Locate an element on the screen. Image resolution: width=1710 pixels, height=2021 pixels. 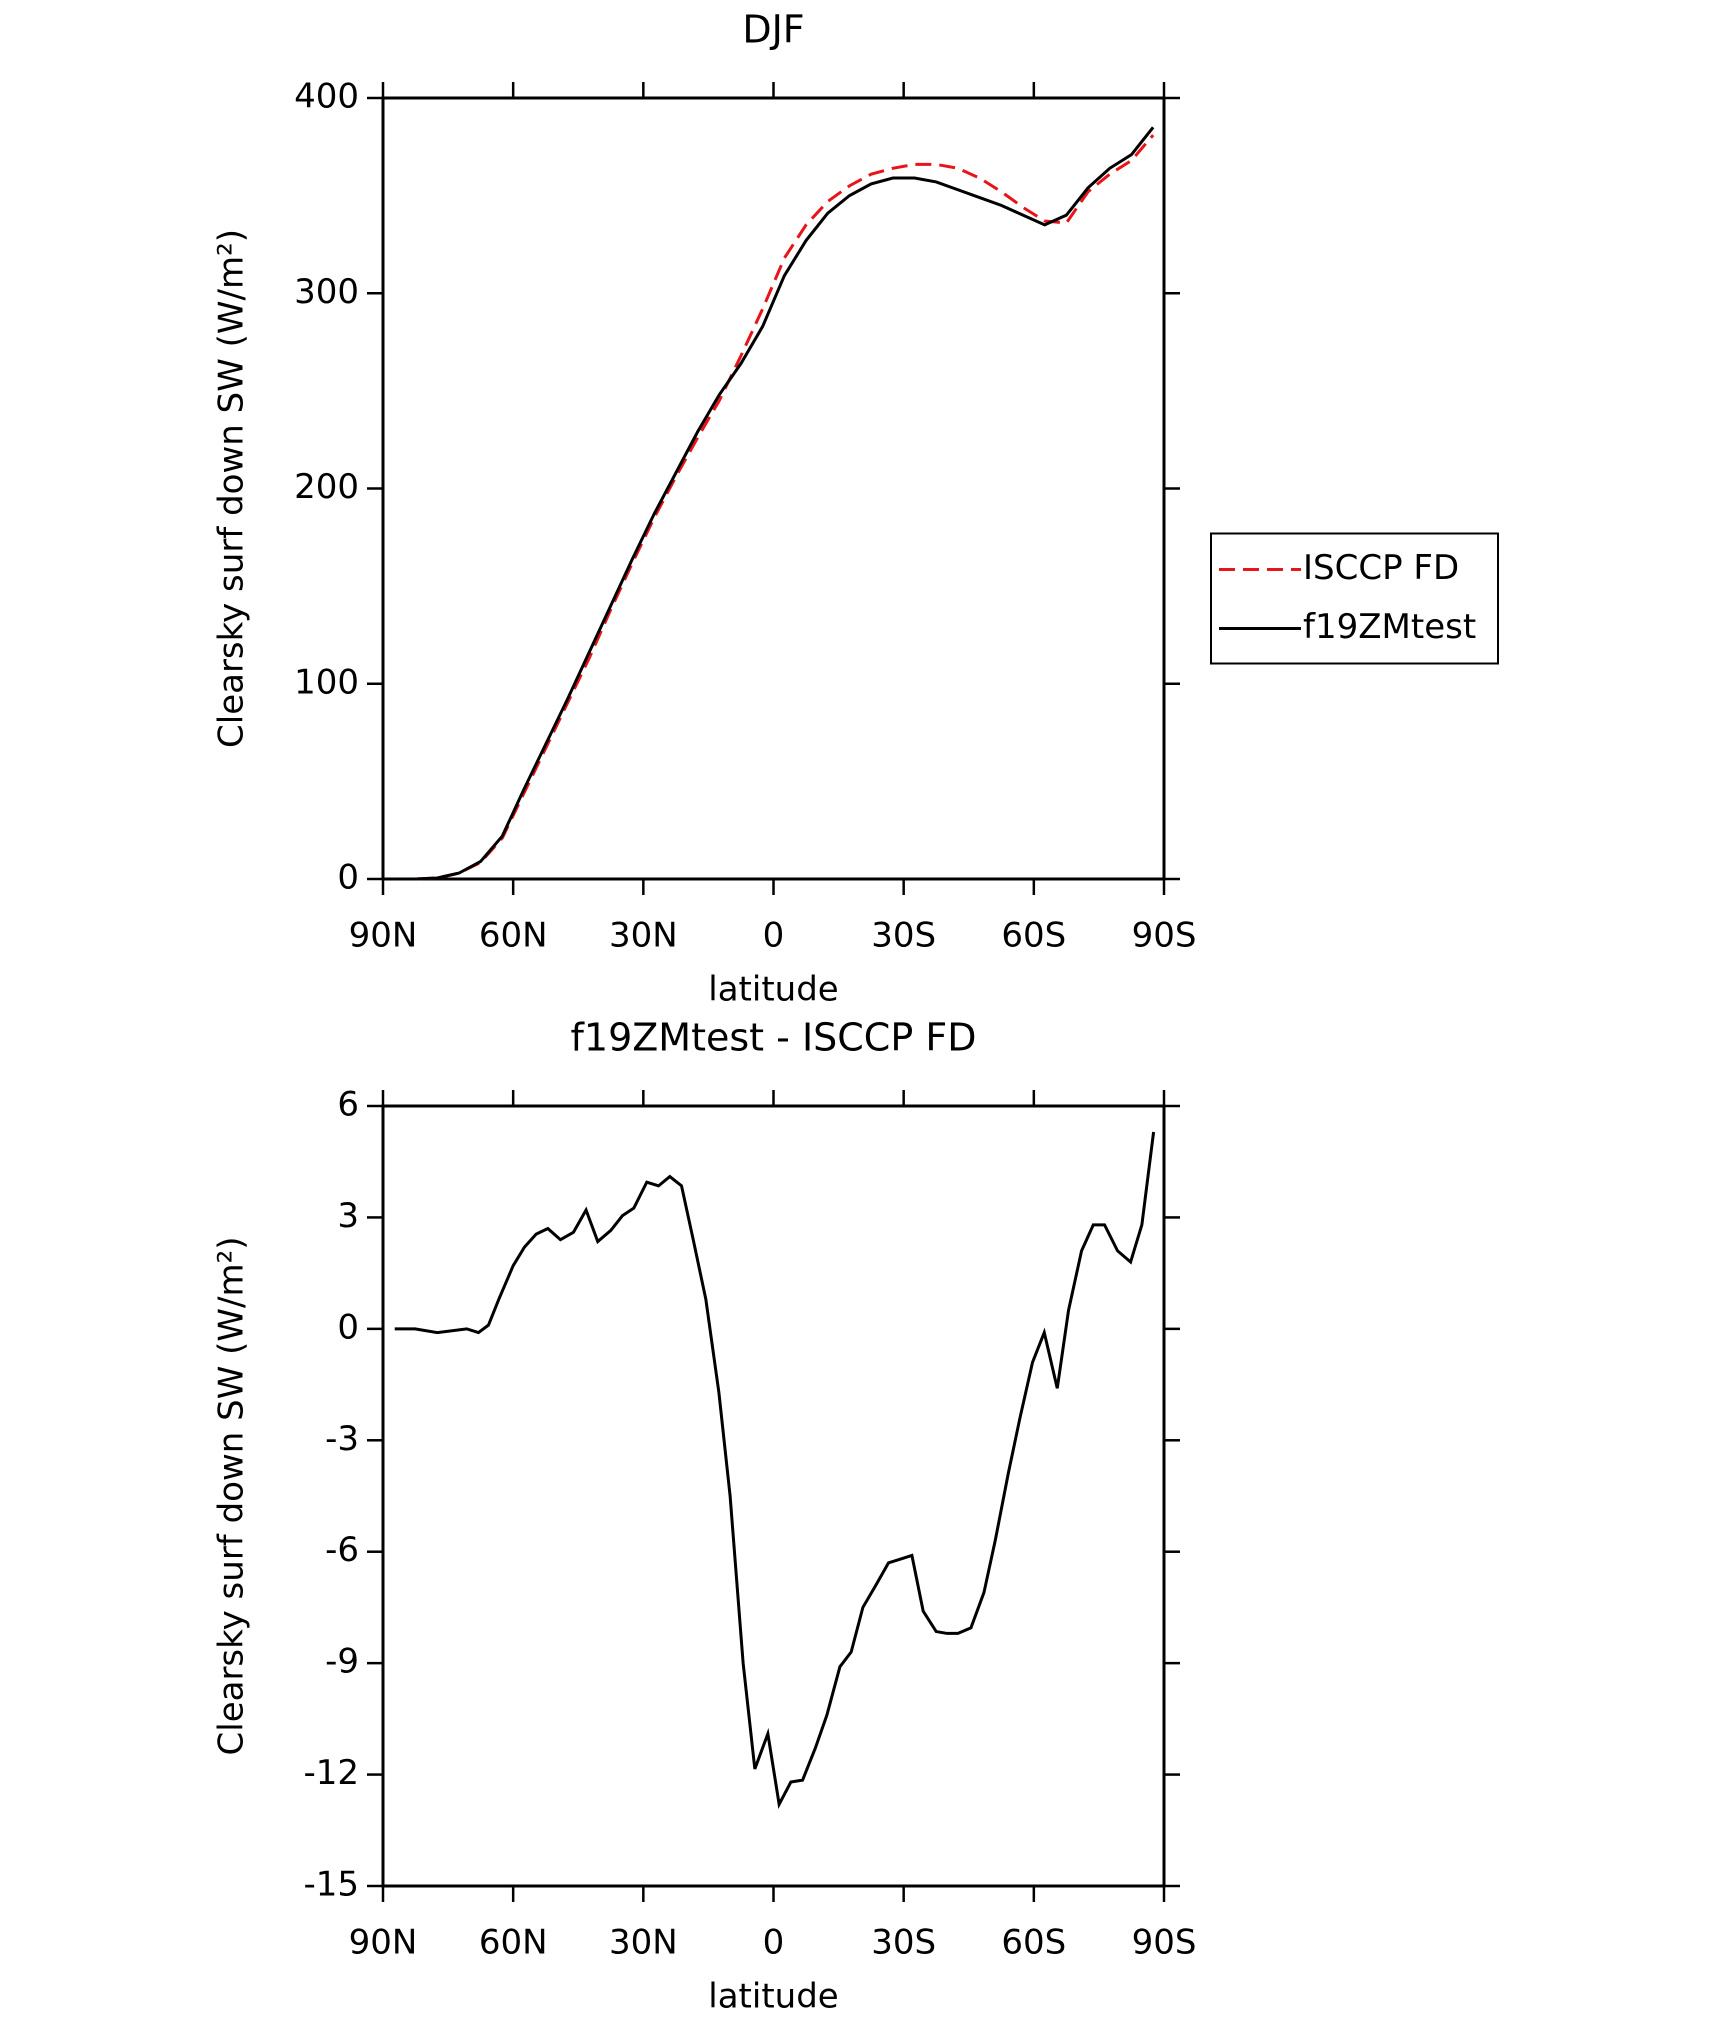
y-tick-label: 3 is located at coordinates (348, 1216).